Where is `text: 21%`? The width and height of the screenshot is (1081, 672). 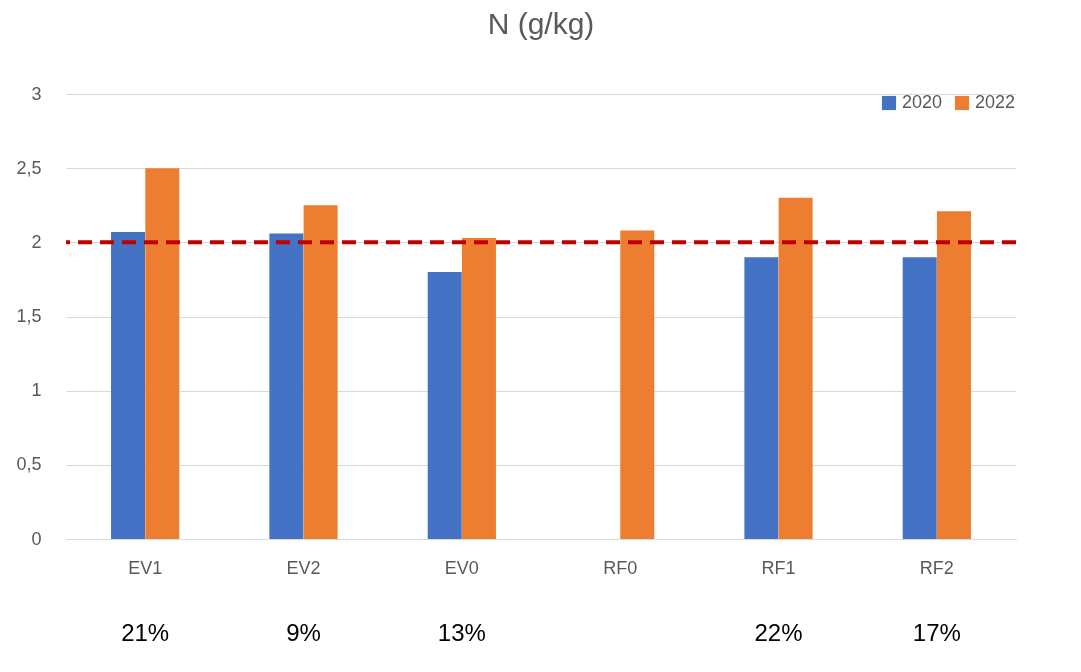 text: 21% is located at coordinates (145, 632).